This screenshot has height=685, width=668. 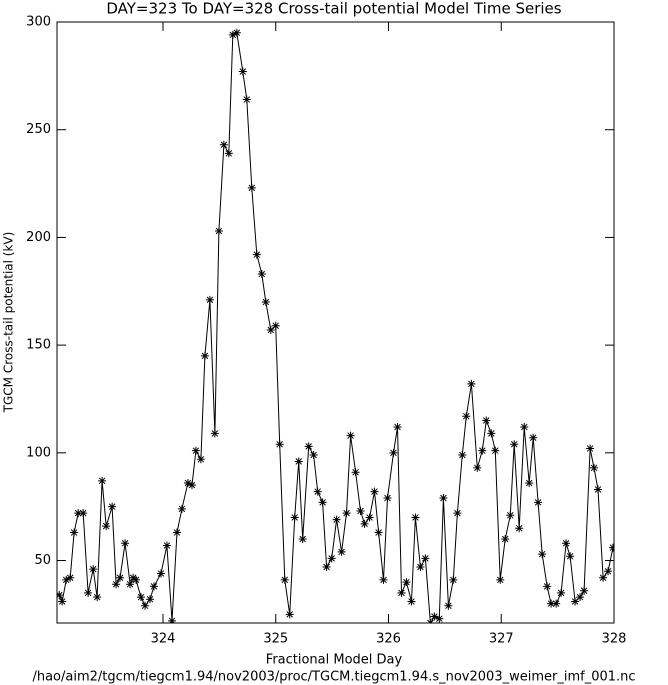 What do you see at coordinates (501, 639) in the screenshot?
I see `x-tick-label: 327` at bounding box center [501, 639].